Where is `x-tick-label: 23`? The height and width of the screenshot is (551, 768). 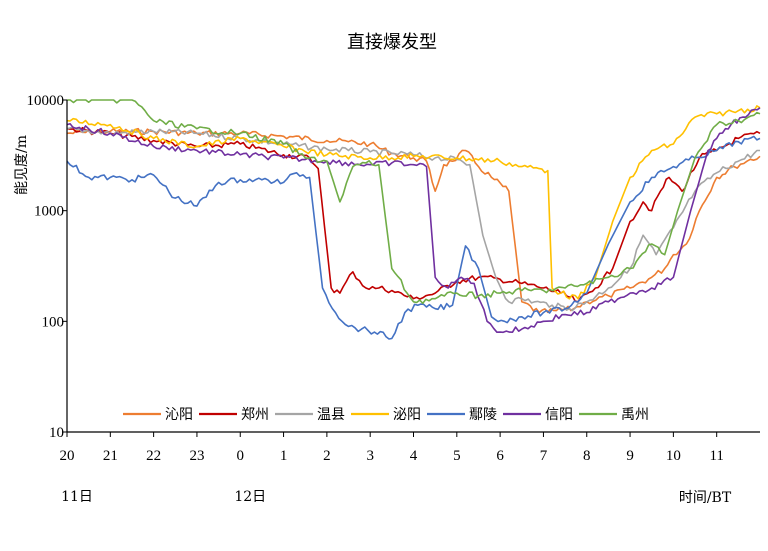
x-tick-label: 23 is located at coordinates (196, 456).